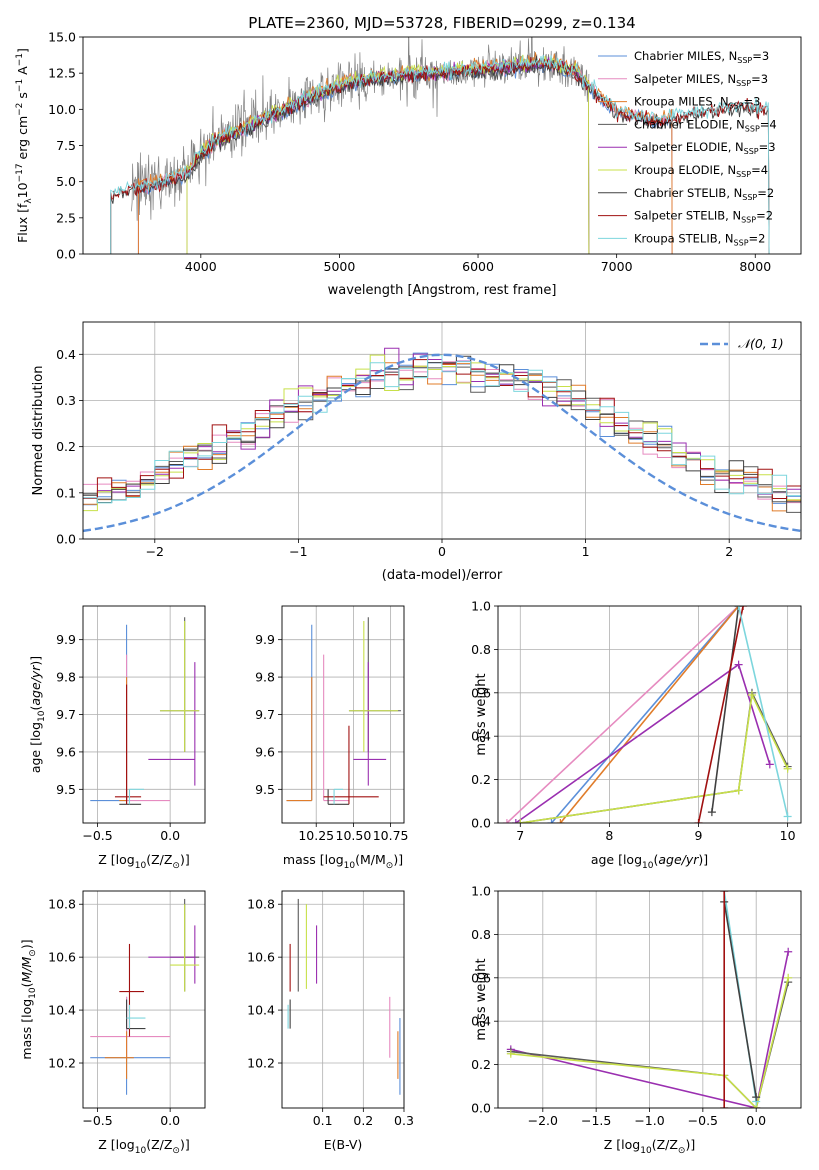 This screenshot has height=1170, width=819. What do you see at coordinates (265, 677) in the screenshot?
I see `y-tick-label: 9.8` at bounding box center [265, 677].